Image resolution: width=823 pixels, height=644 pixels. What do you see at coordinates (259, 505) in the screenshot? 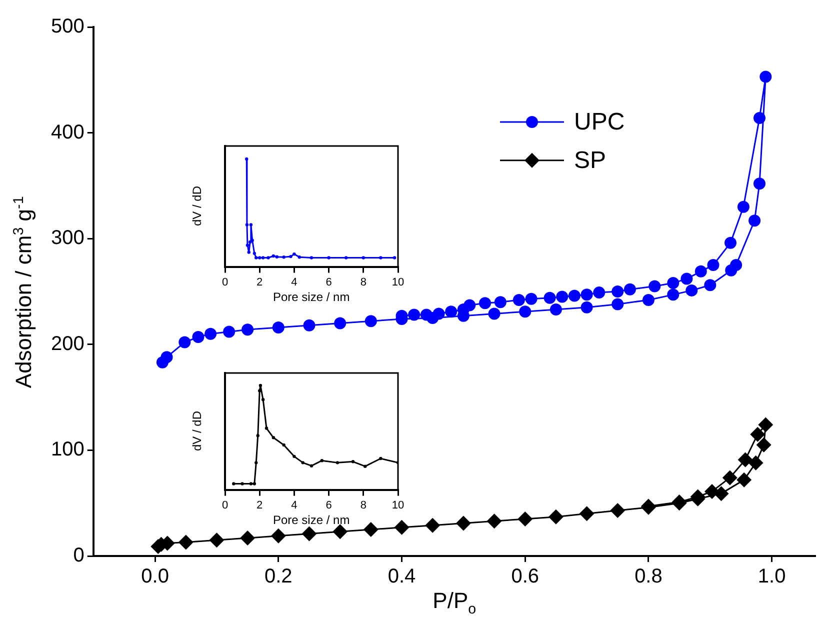
I see `x-tick-label: 2` at bounding box center [259, 505].